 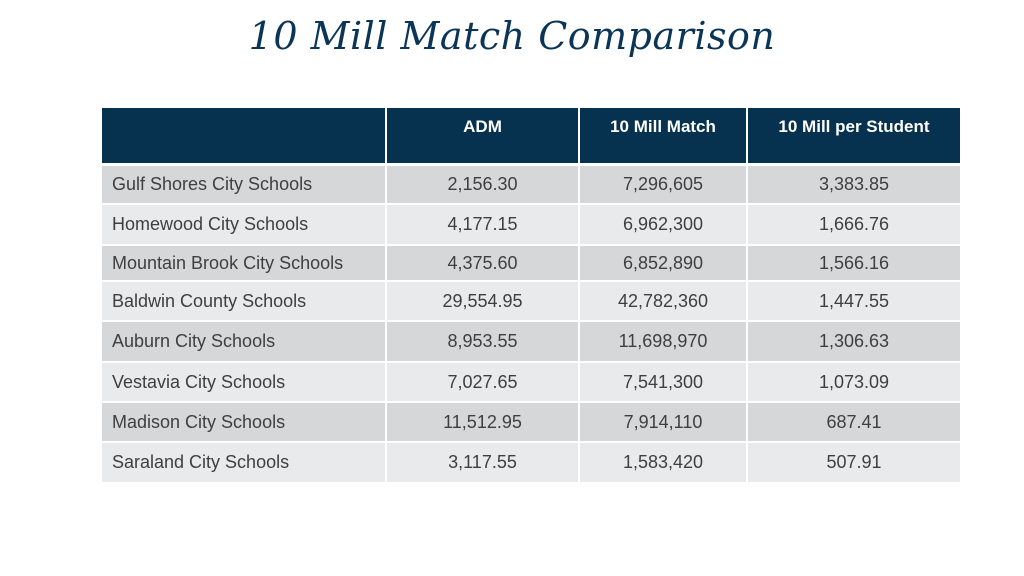 I want to click on per-student-cell: 1,666.76, so click(x=853, y=225).